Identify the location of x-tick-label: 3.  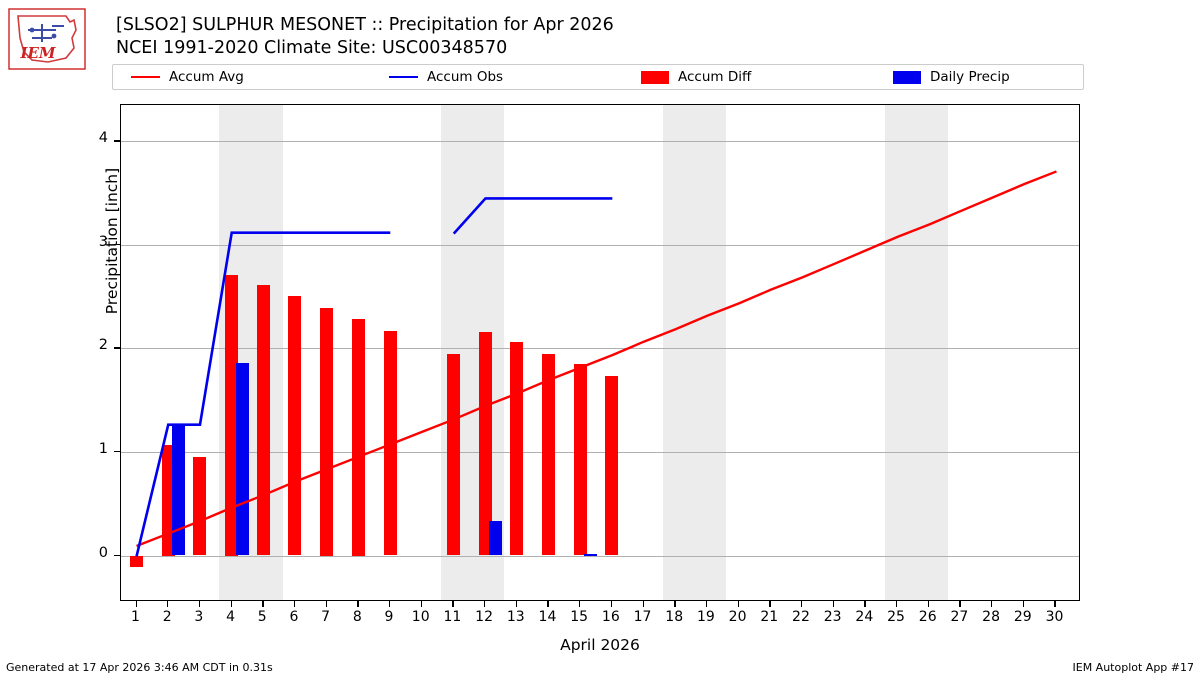
(199, 617).